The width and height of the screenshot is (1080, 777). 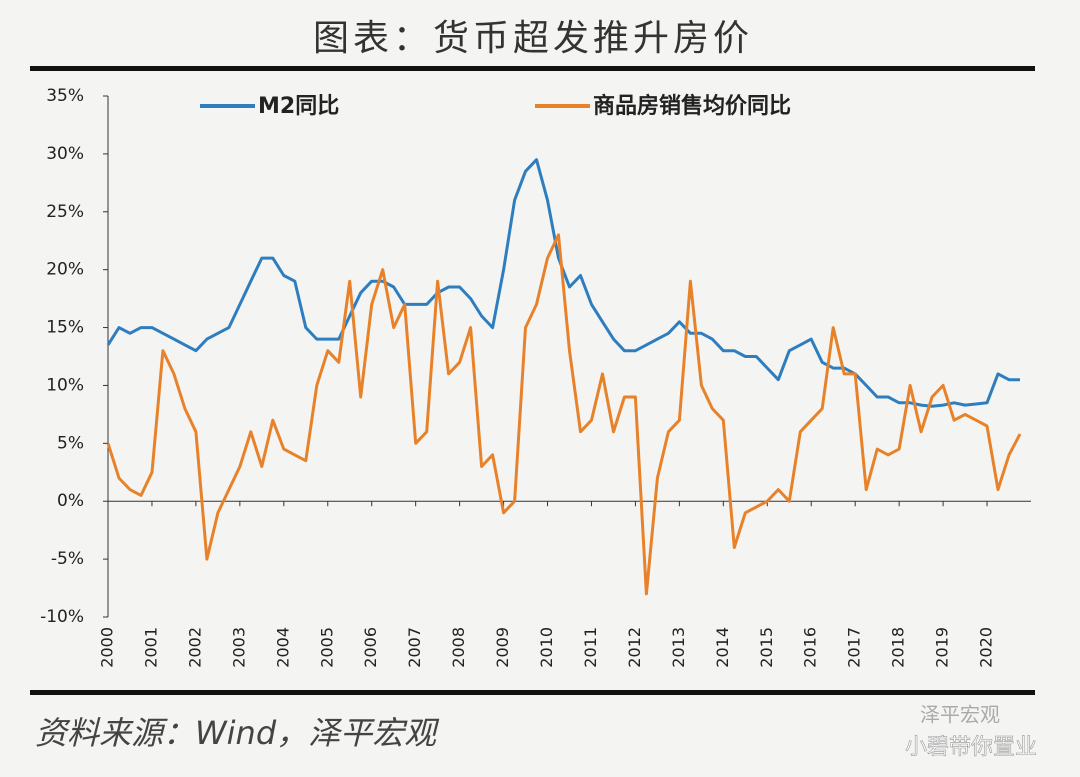 What do you see at coordinates (898, 647) in the screenshot?
I see `x-tick-label: 2018` at bounding box center [898, 647].